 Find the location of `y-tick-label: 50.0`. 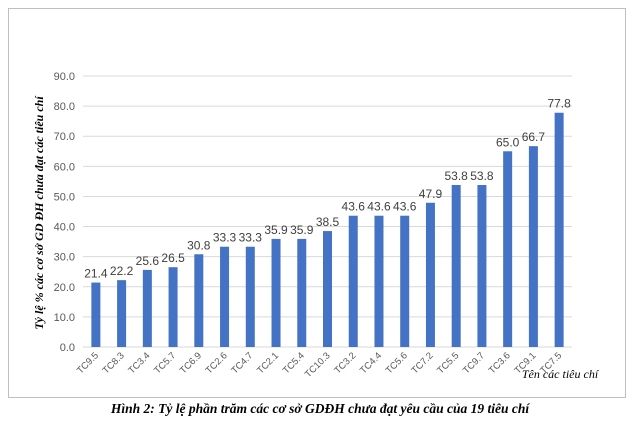

y-tick-label: 50.0 is located at coordinates (64, 197).